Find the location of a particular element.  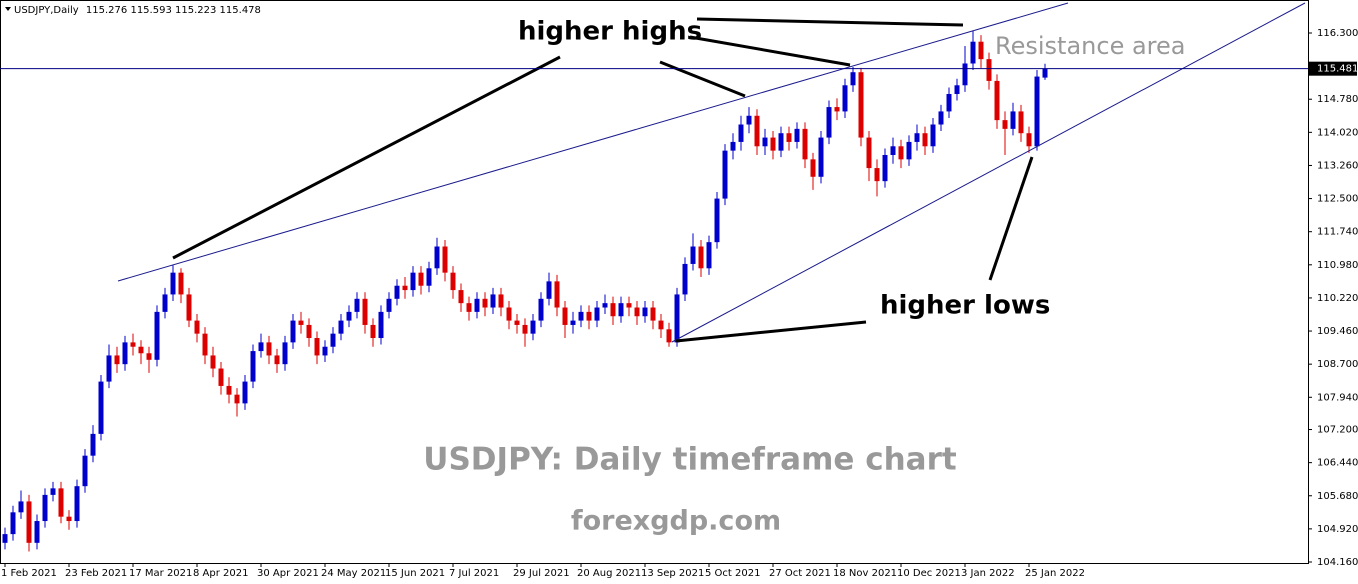

y-tick-label: 108.700 is located at coordinates (1337, 364).